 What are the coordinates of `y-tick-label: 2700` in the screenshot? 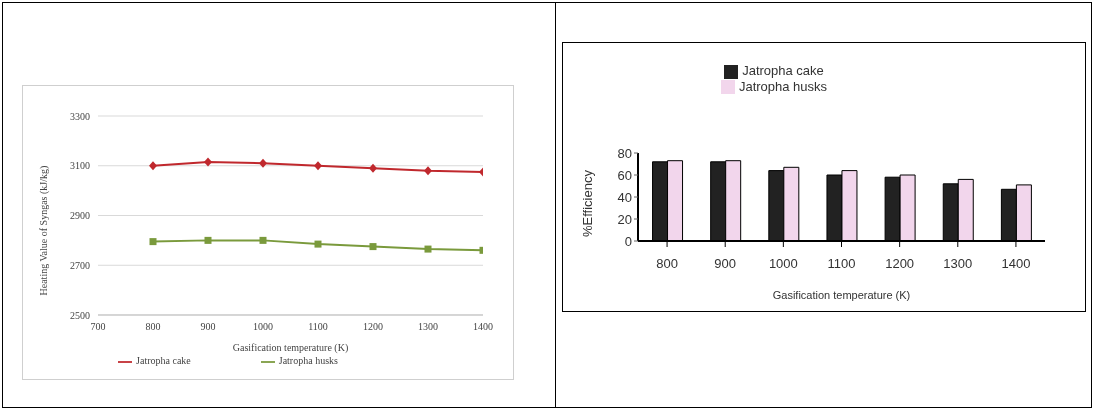 It's located at (80, 265).